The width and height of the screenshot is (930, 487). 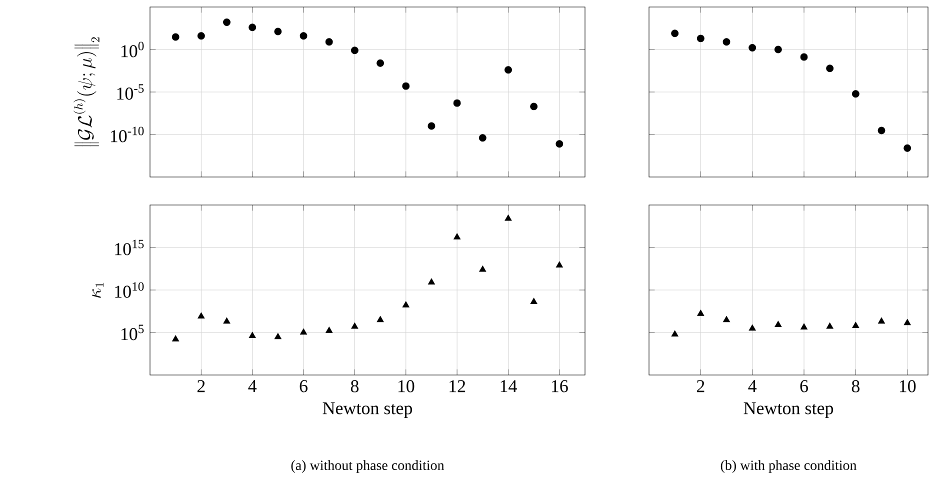 I want to click on y-tick-label: 10$^{15}$, so click(x=129, y=248).